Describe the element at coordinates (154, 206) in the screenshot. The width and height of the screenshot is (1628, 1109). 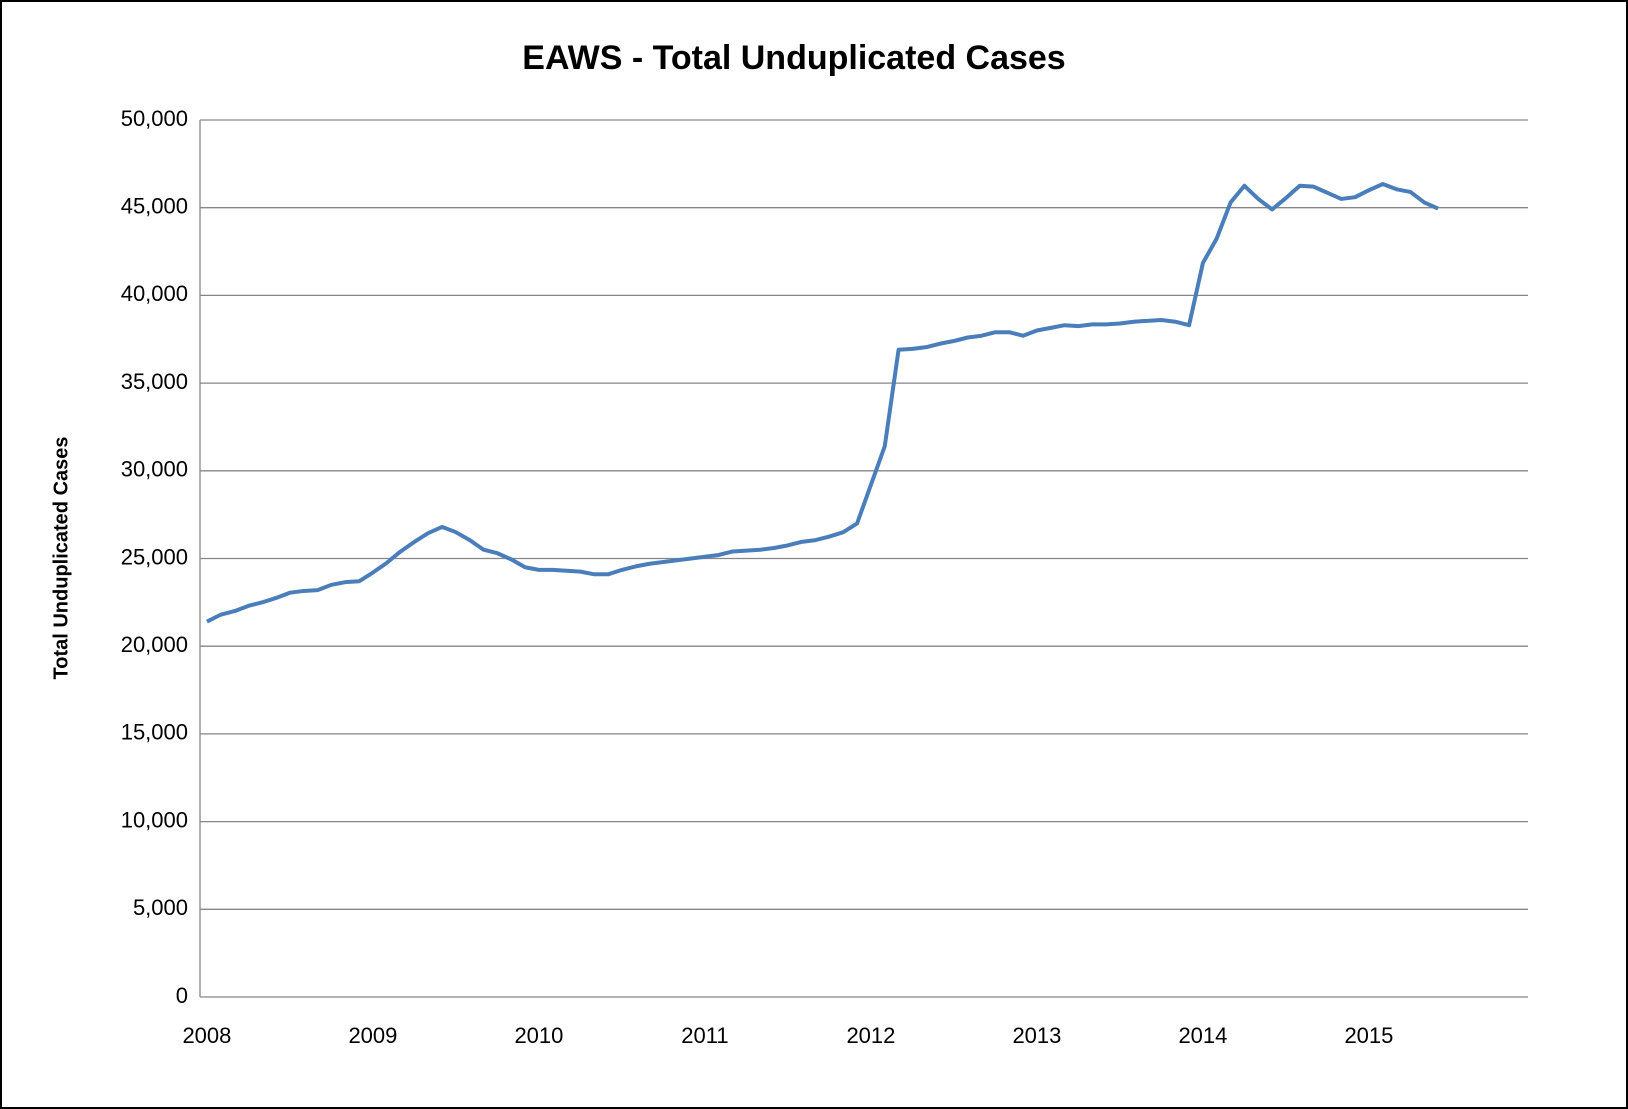
I see `y-tick-label: 45,000` at that location.